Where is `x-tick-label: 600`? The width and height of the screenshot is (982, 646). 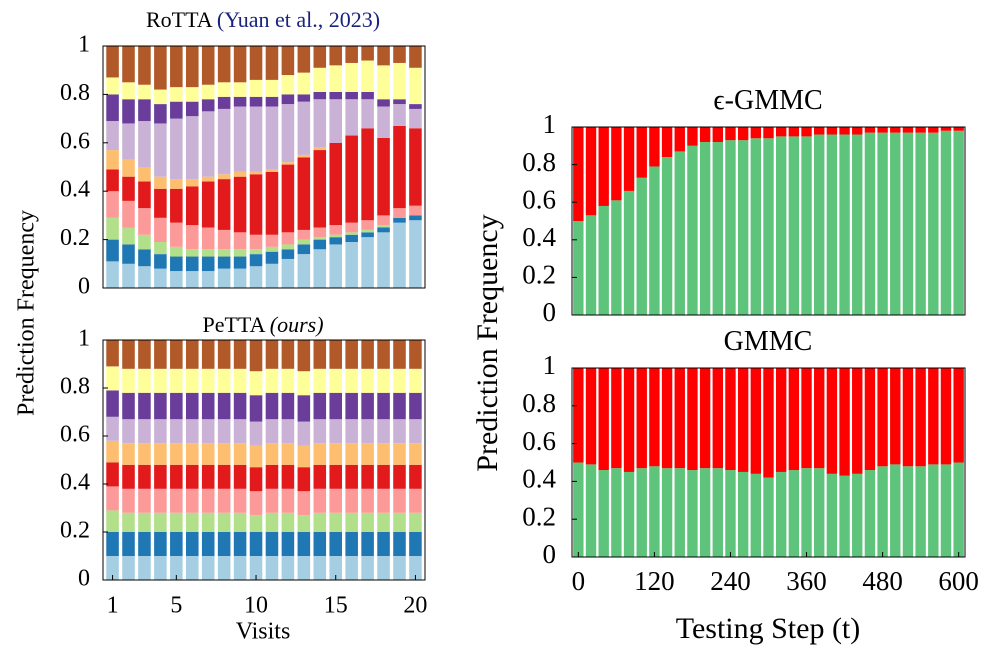
x-tick-label: 600 is located at coordinates (958, 581).